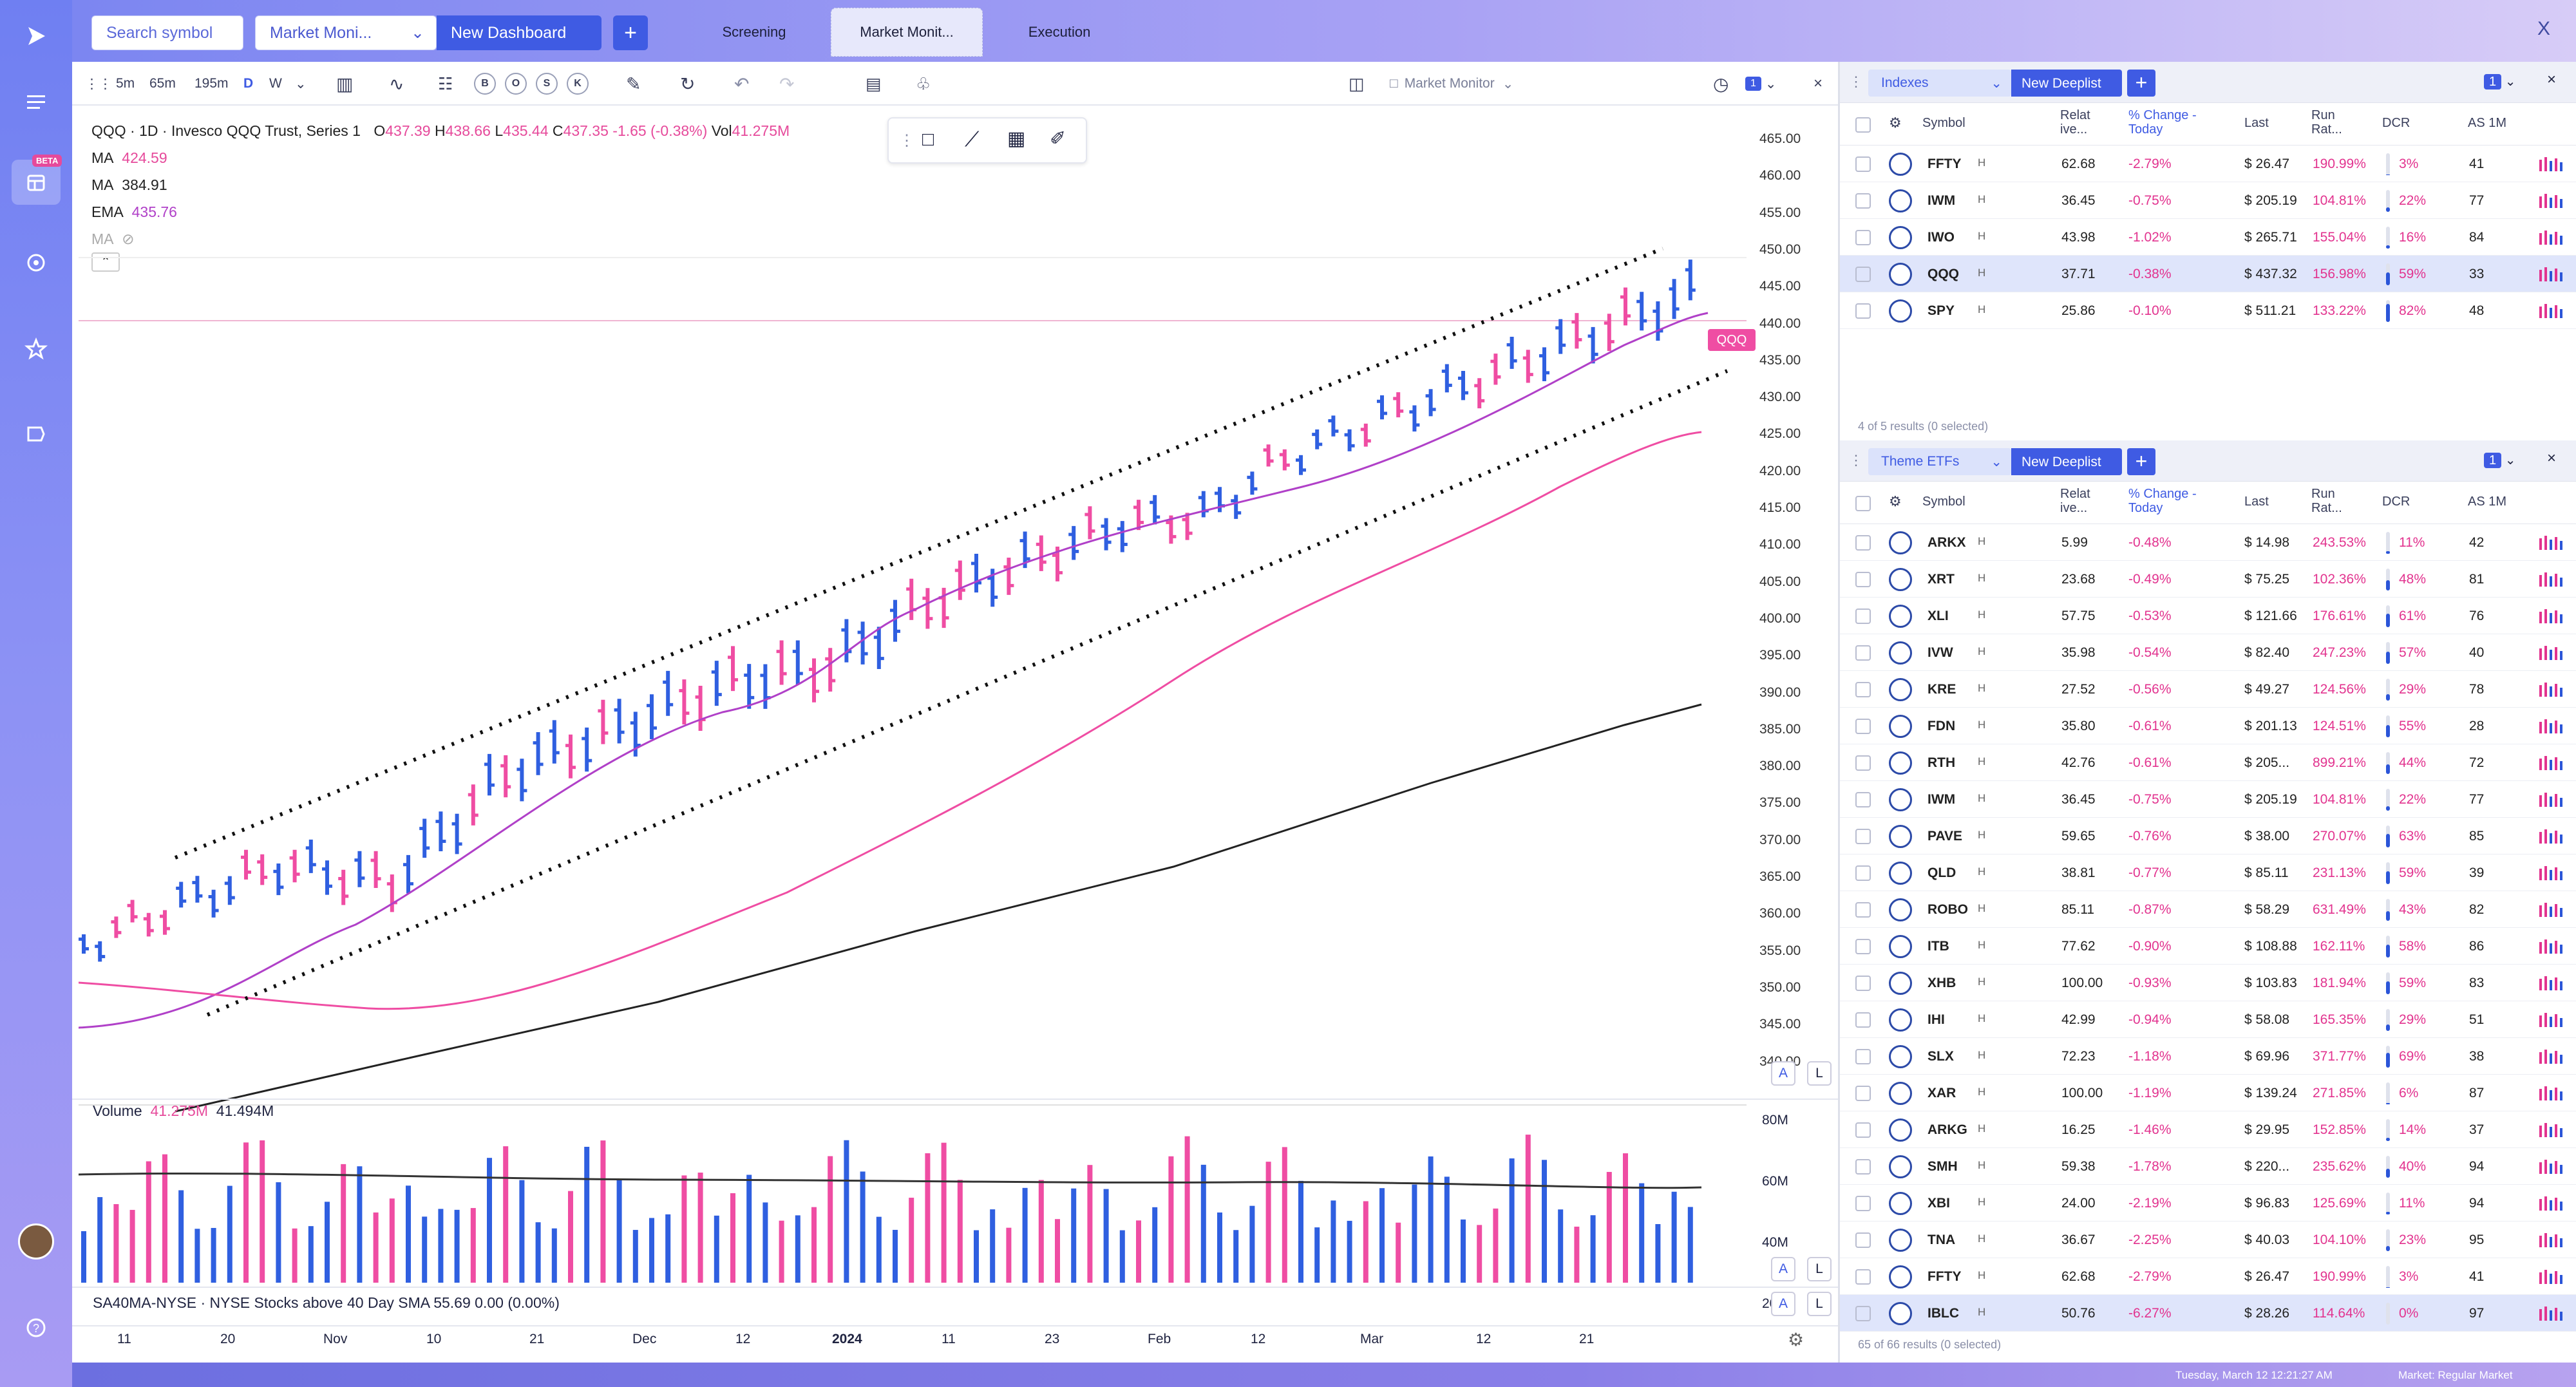 The image size is (2576, 1387). I want to click on clock-icon: ◷, so click(1721, 84).